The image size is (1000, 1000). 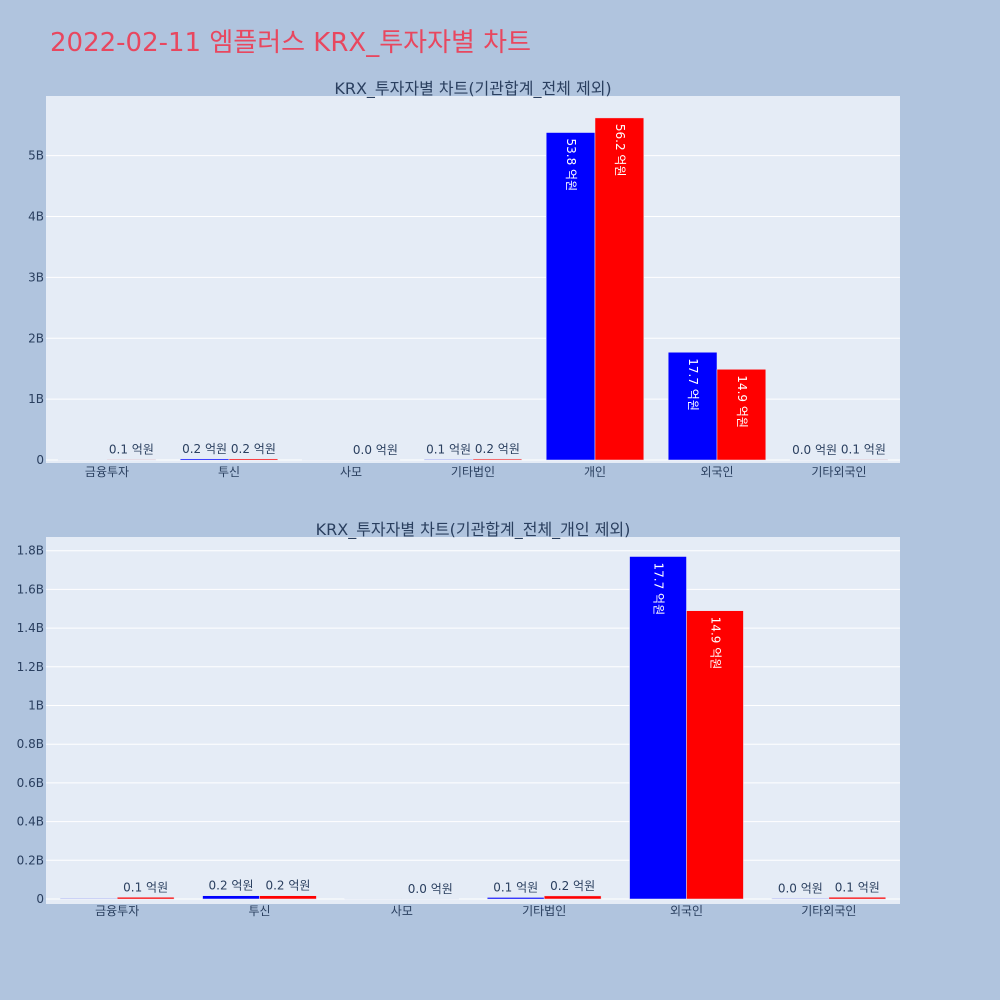 What do you see at coordinates (571, 165) in the screenshot?
I see `data-label: 53.8 억원` at bounding box center [571, 165].